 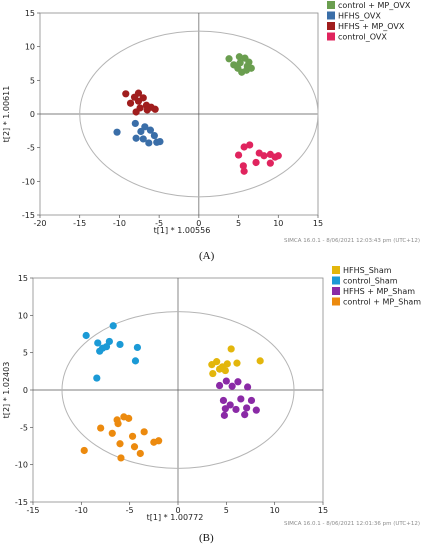 I want to click on y-tick-label: 15, so click(x=30, y=13).